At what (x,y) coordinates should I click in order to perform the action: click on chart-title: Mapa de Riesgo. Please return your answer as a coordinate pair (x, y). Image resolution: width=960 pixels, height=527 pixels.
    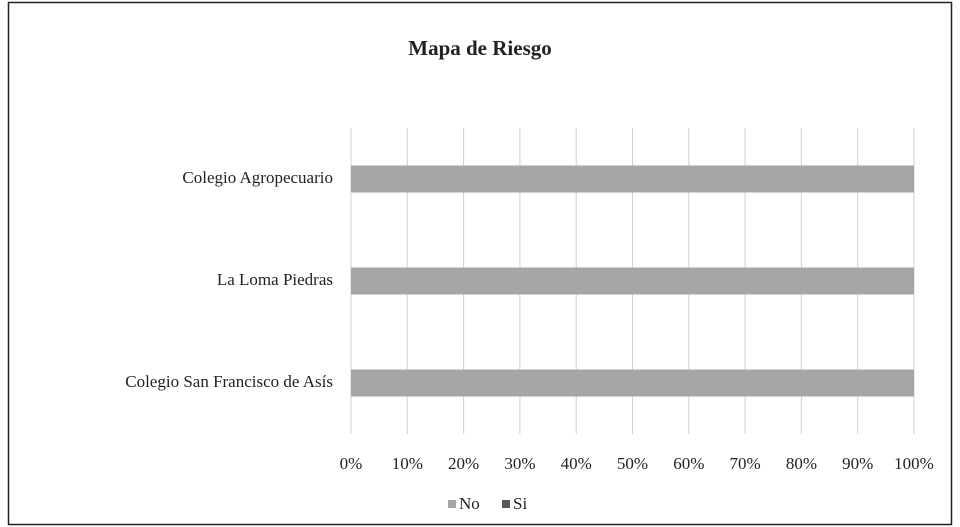
    Looking at the image, I should click on (480, 48).